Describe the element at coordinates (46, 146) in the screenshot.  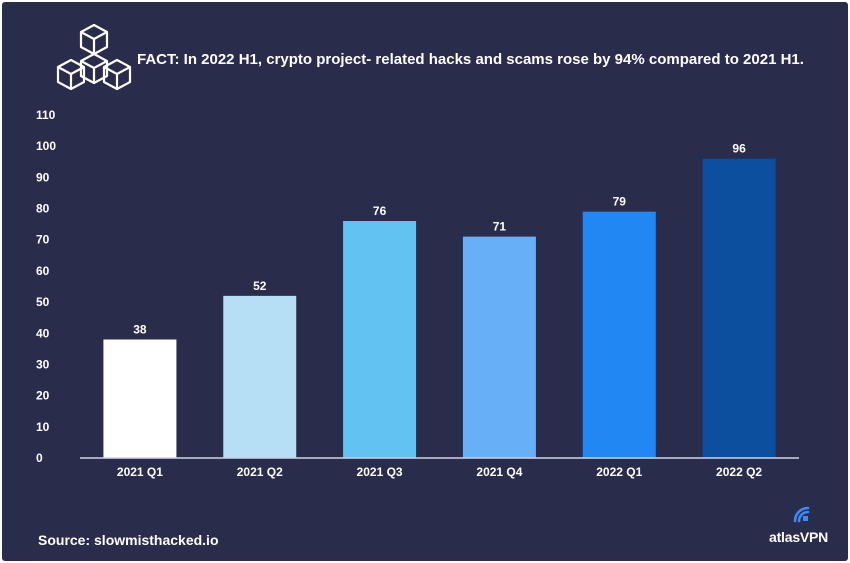
I see `y-tick-label: 100` at that location.